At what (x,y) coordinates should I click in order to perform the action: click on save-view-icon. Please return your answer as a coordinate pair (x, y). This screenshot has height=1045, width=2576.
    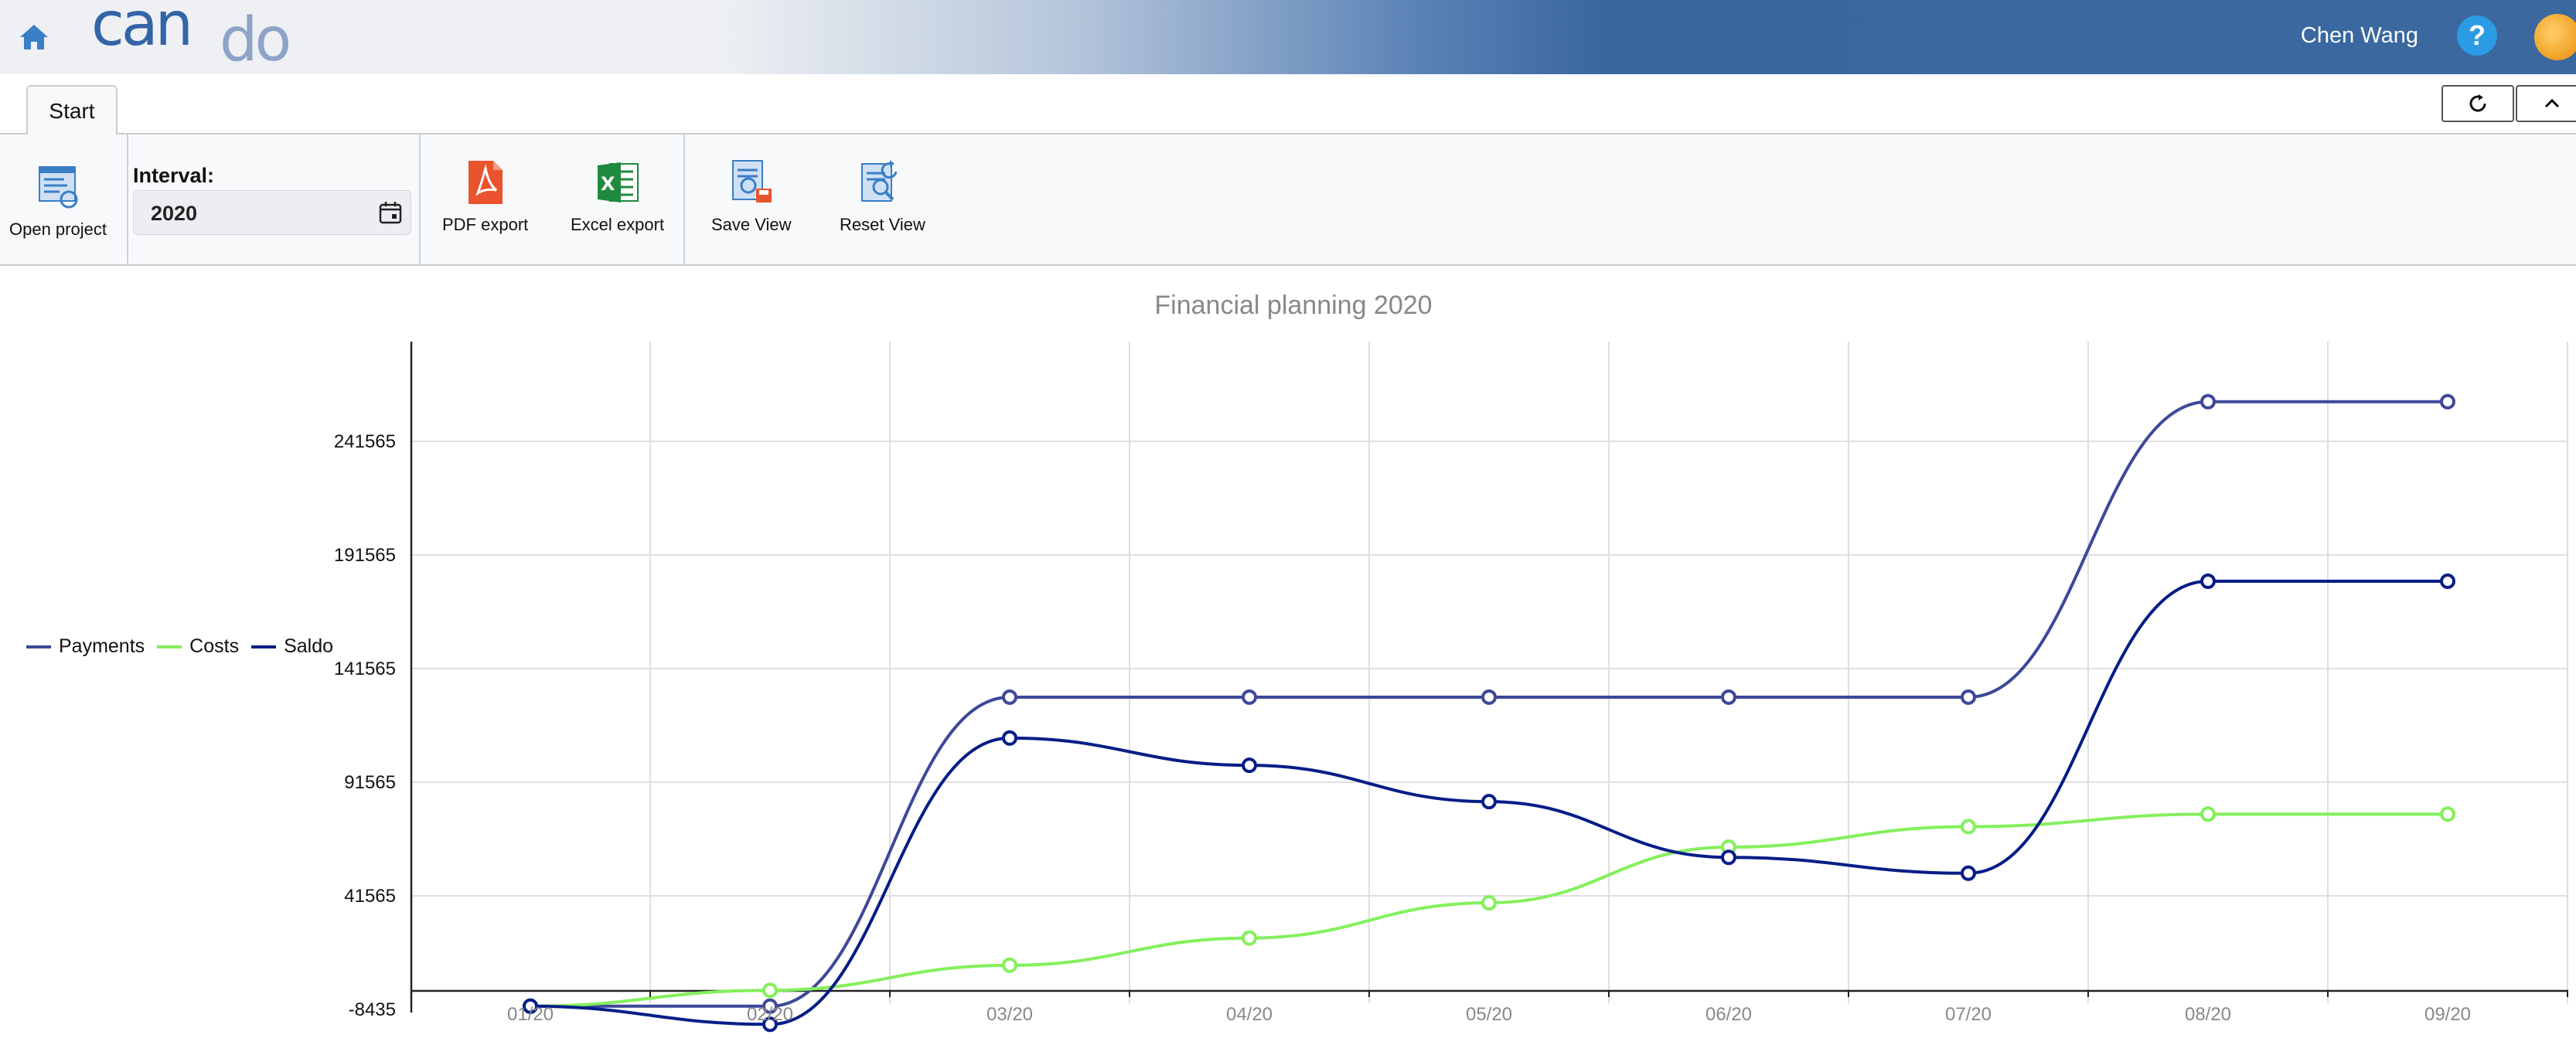
    Looking at the image, I should click on (751, 181).